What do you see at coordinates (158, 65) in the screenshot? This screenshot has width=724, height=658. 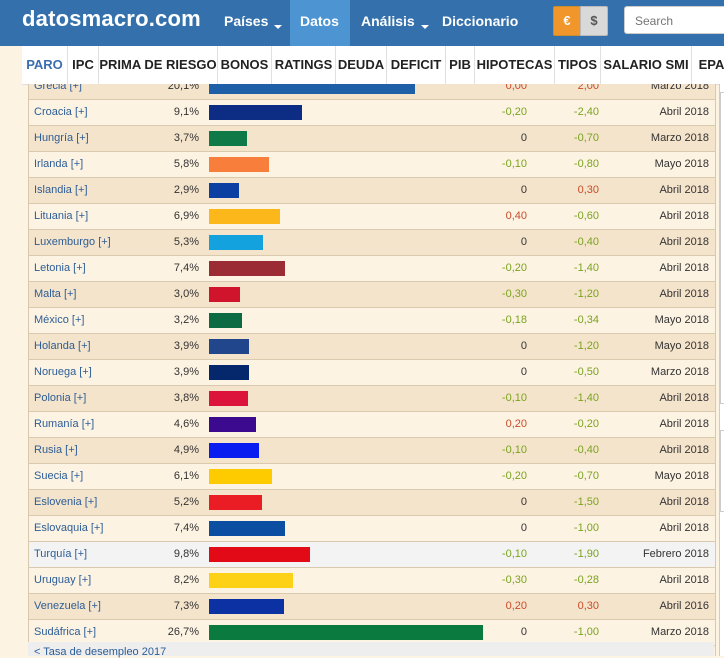 I see `tab-prima-de-riesgo: PRIMA DE RIESGO` at bounding box center [158, 65].